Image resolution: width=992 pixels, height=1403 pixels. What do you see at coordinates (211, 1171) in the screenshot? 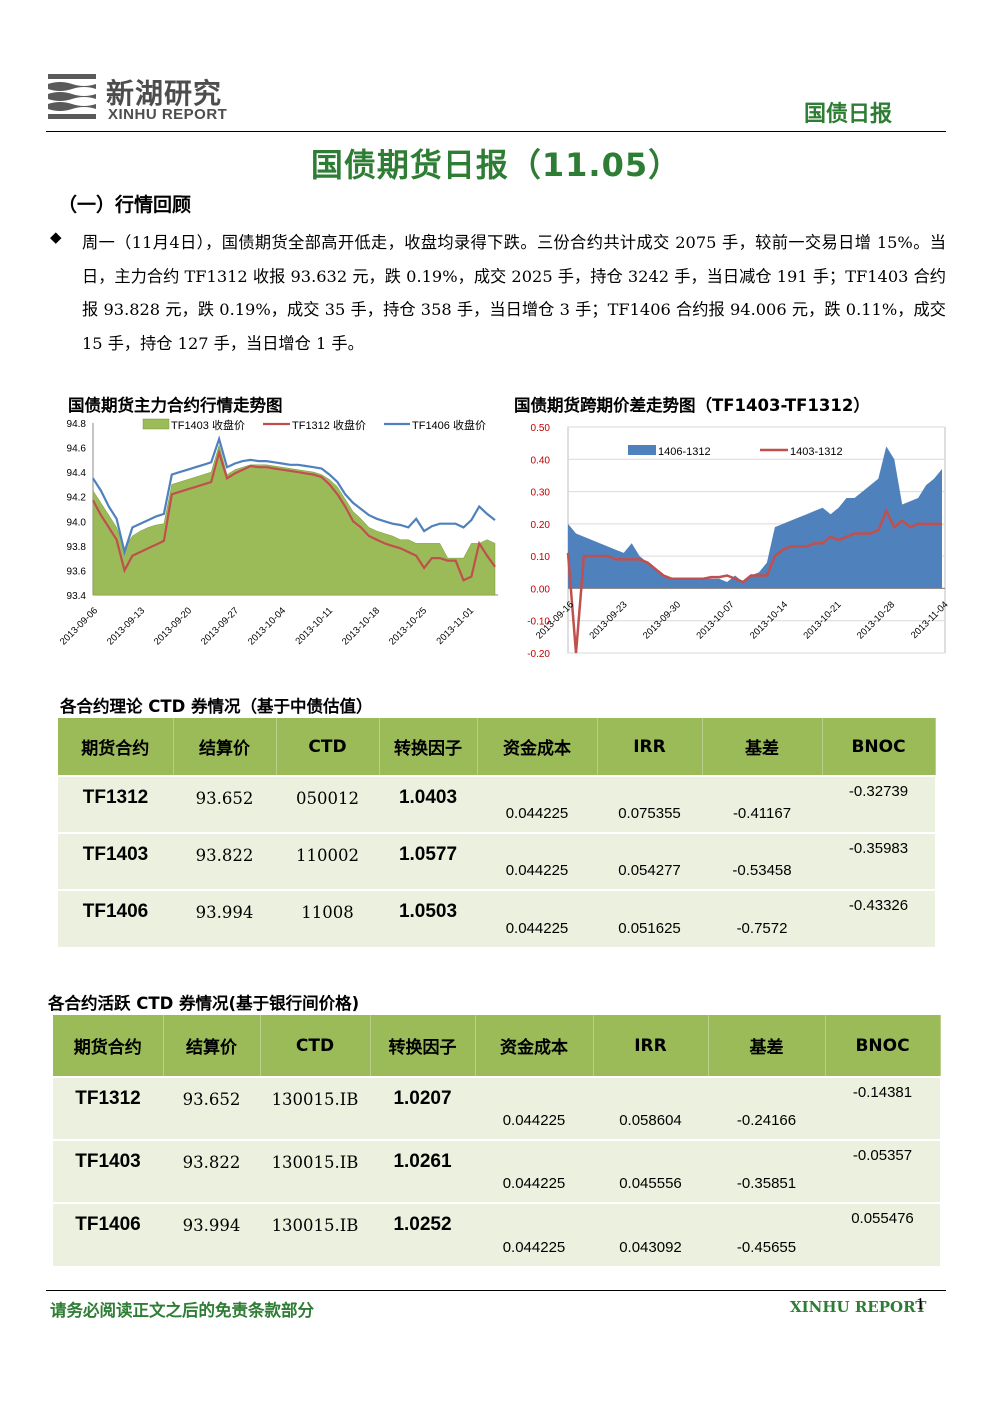
I see `cell-settle-price: 93.822` at bounding box center [211, 1171].